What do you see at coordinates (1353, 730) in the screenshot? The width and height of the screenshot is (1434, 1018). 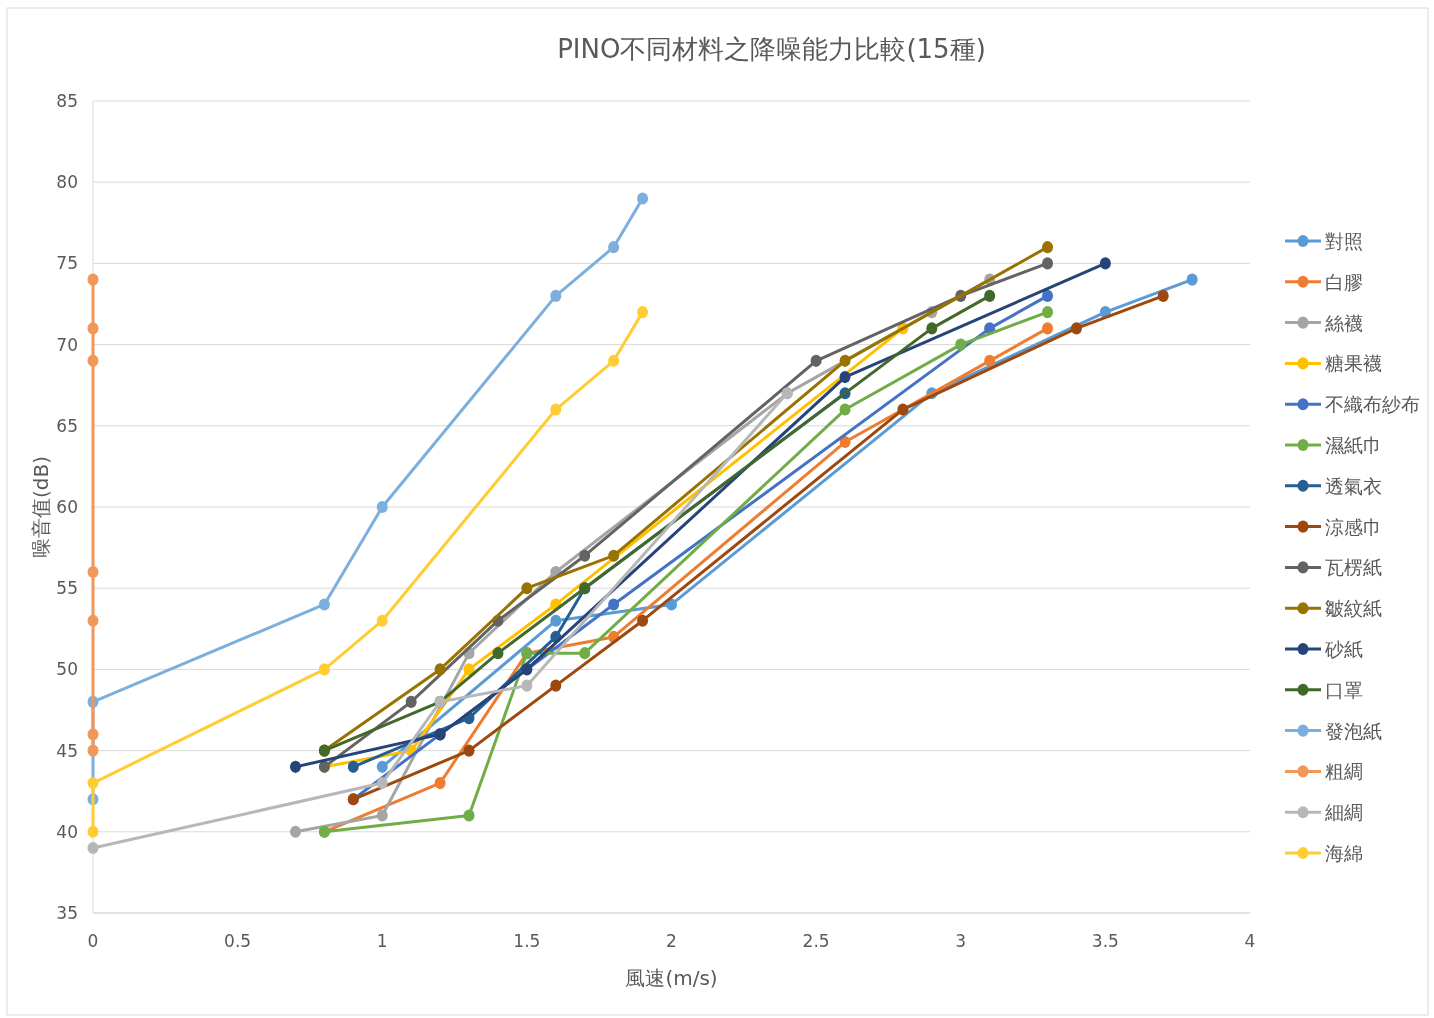 I see `legend-label: 發泡紙` at bounding box center [1353, 730].